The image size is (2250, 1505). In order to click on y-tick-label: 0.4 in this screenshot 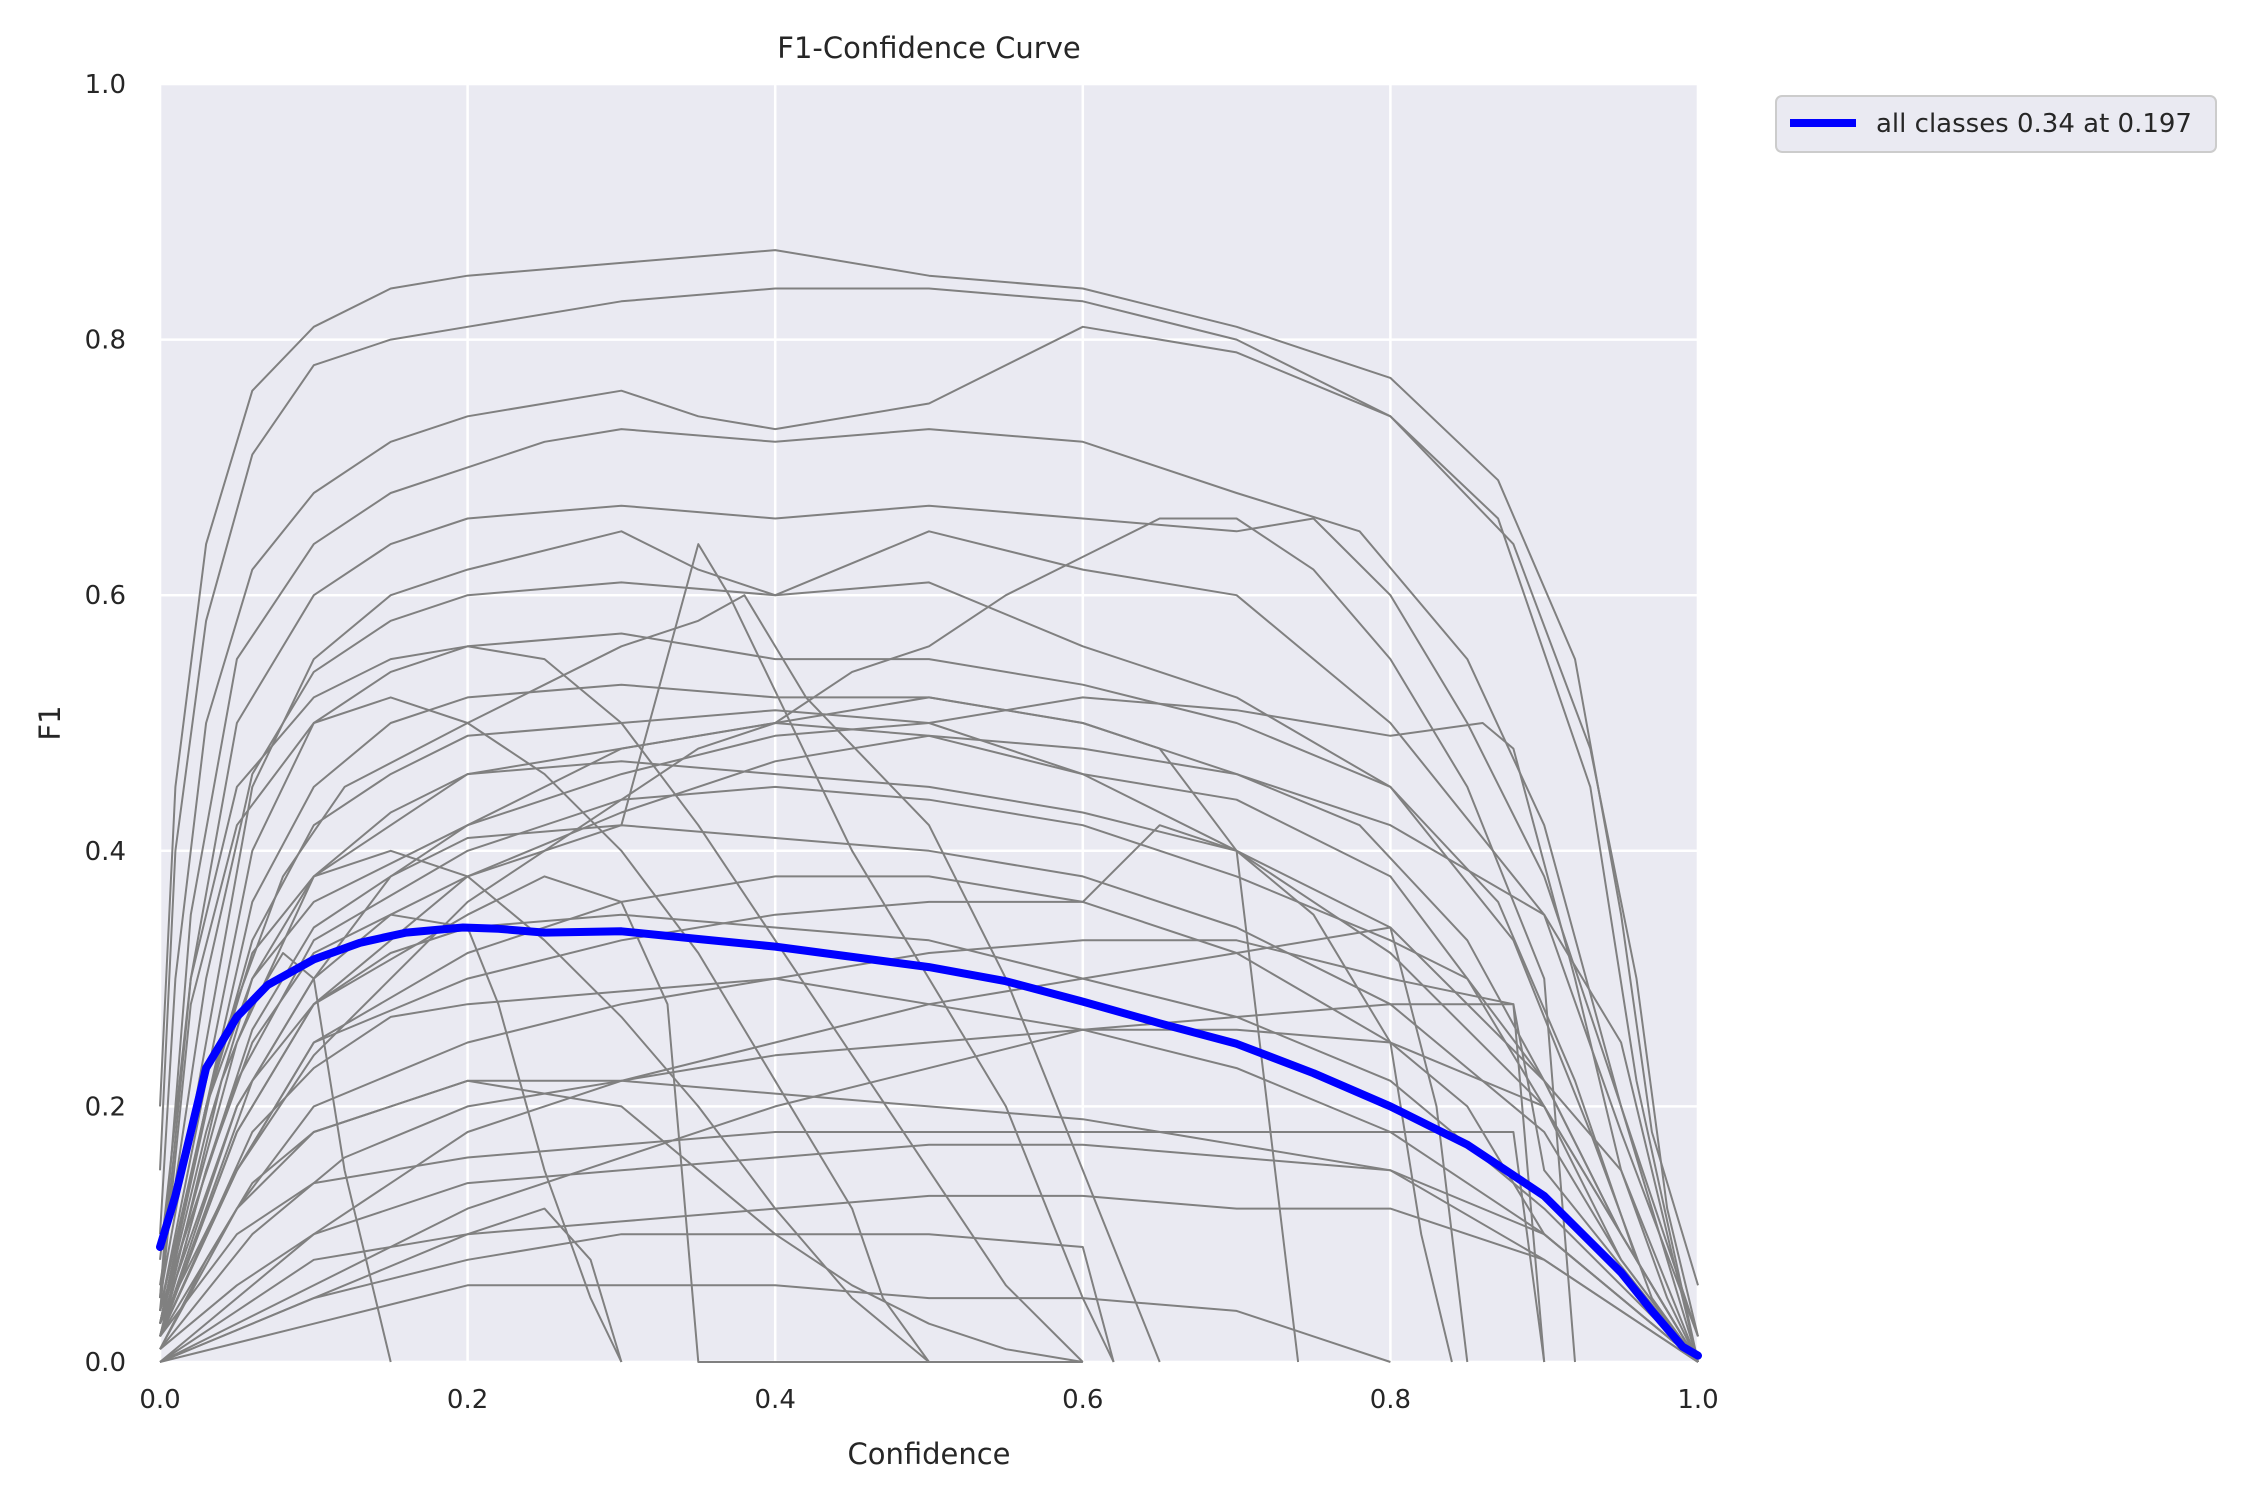, I will do `click(105, 852)`.